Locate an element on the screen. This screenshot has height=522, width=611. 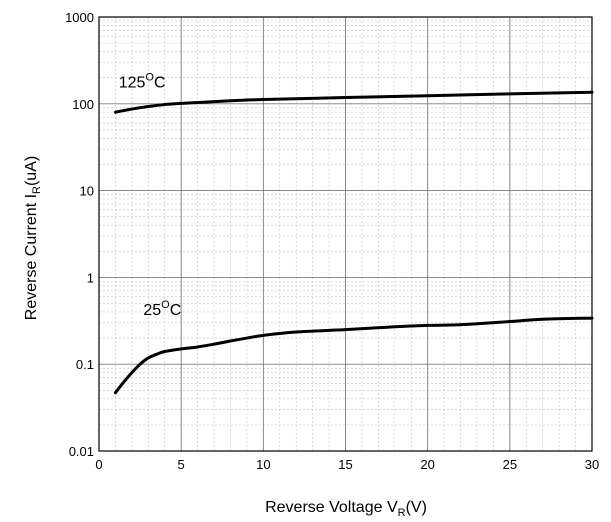
series-label-1: 25OC is located at coordinates (162, 309).